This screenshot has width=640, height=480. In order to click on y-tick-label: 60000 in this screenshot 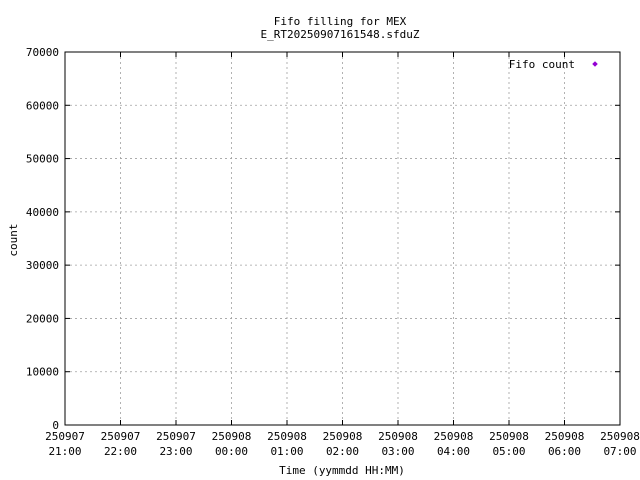, I will do `click(42, 105)`.